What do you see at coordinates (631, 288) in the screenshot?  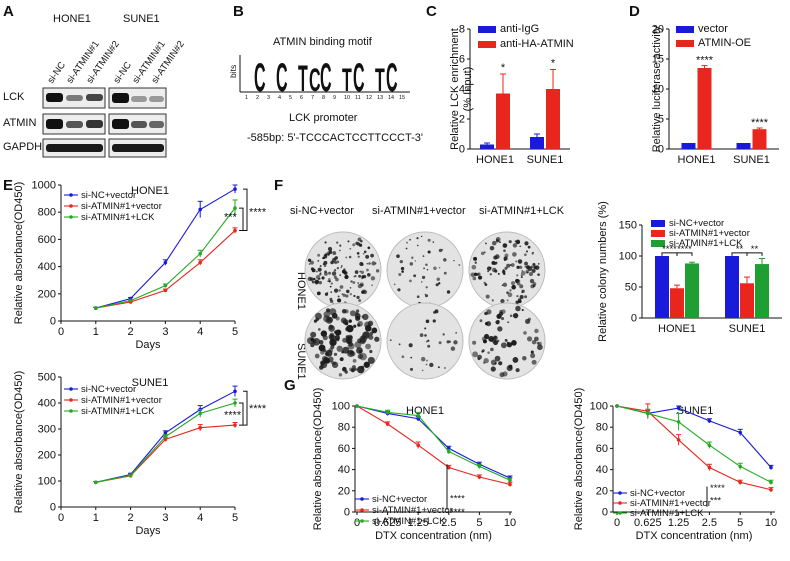 I see `y-tick-label: 50` at bounding box center [631, 288].